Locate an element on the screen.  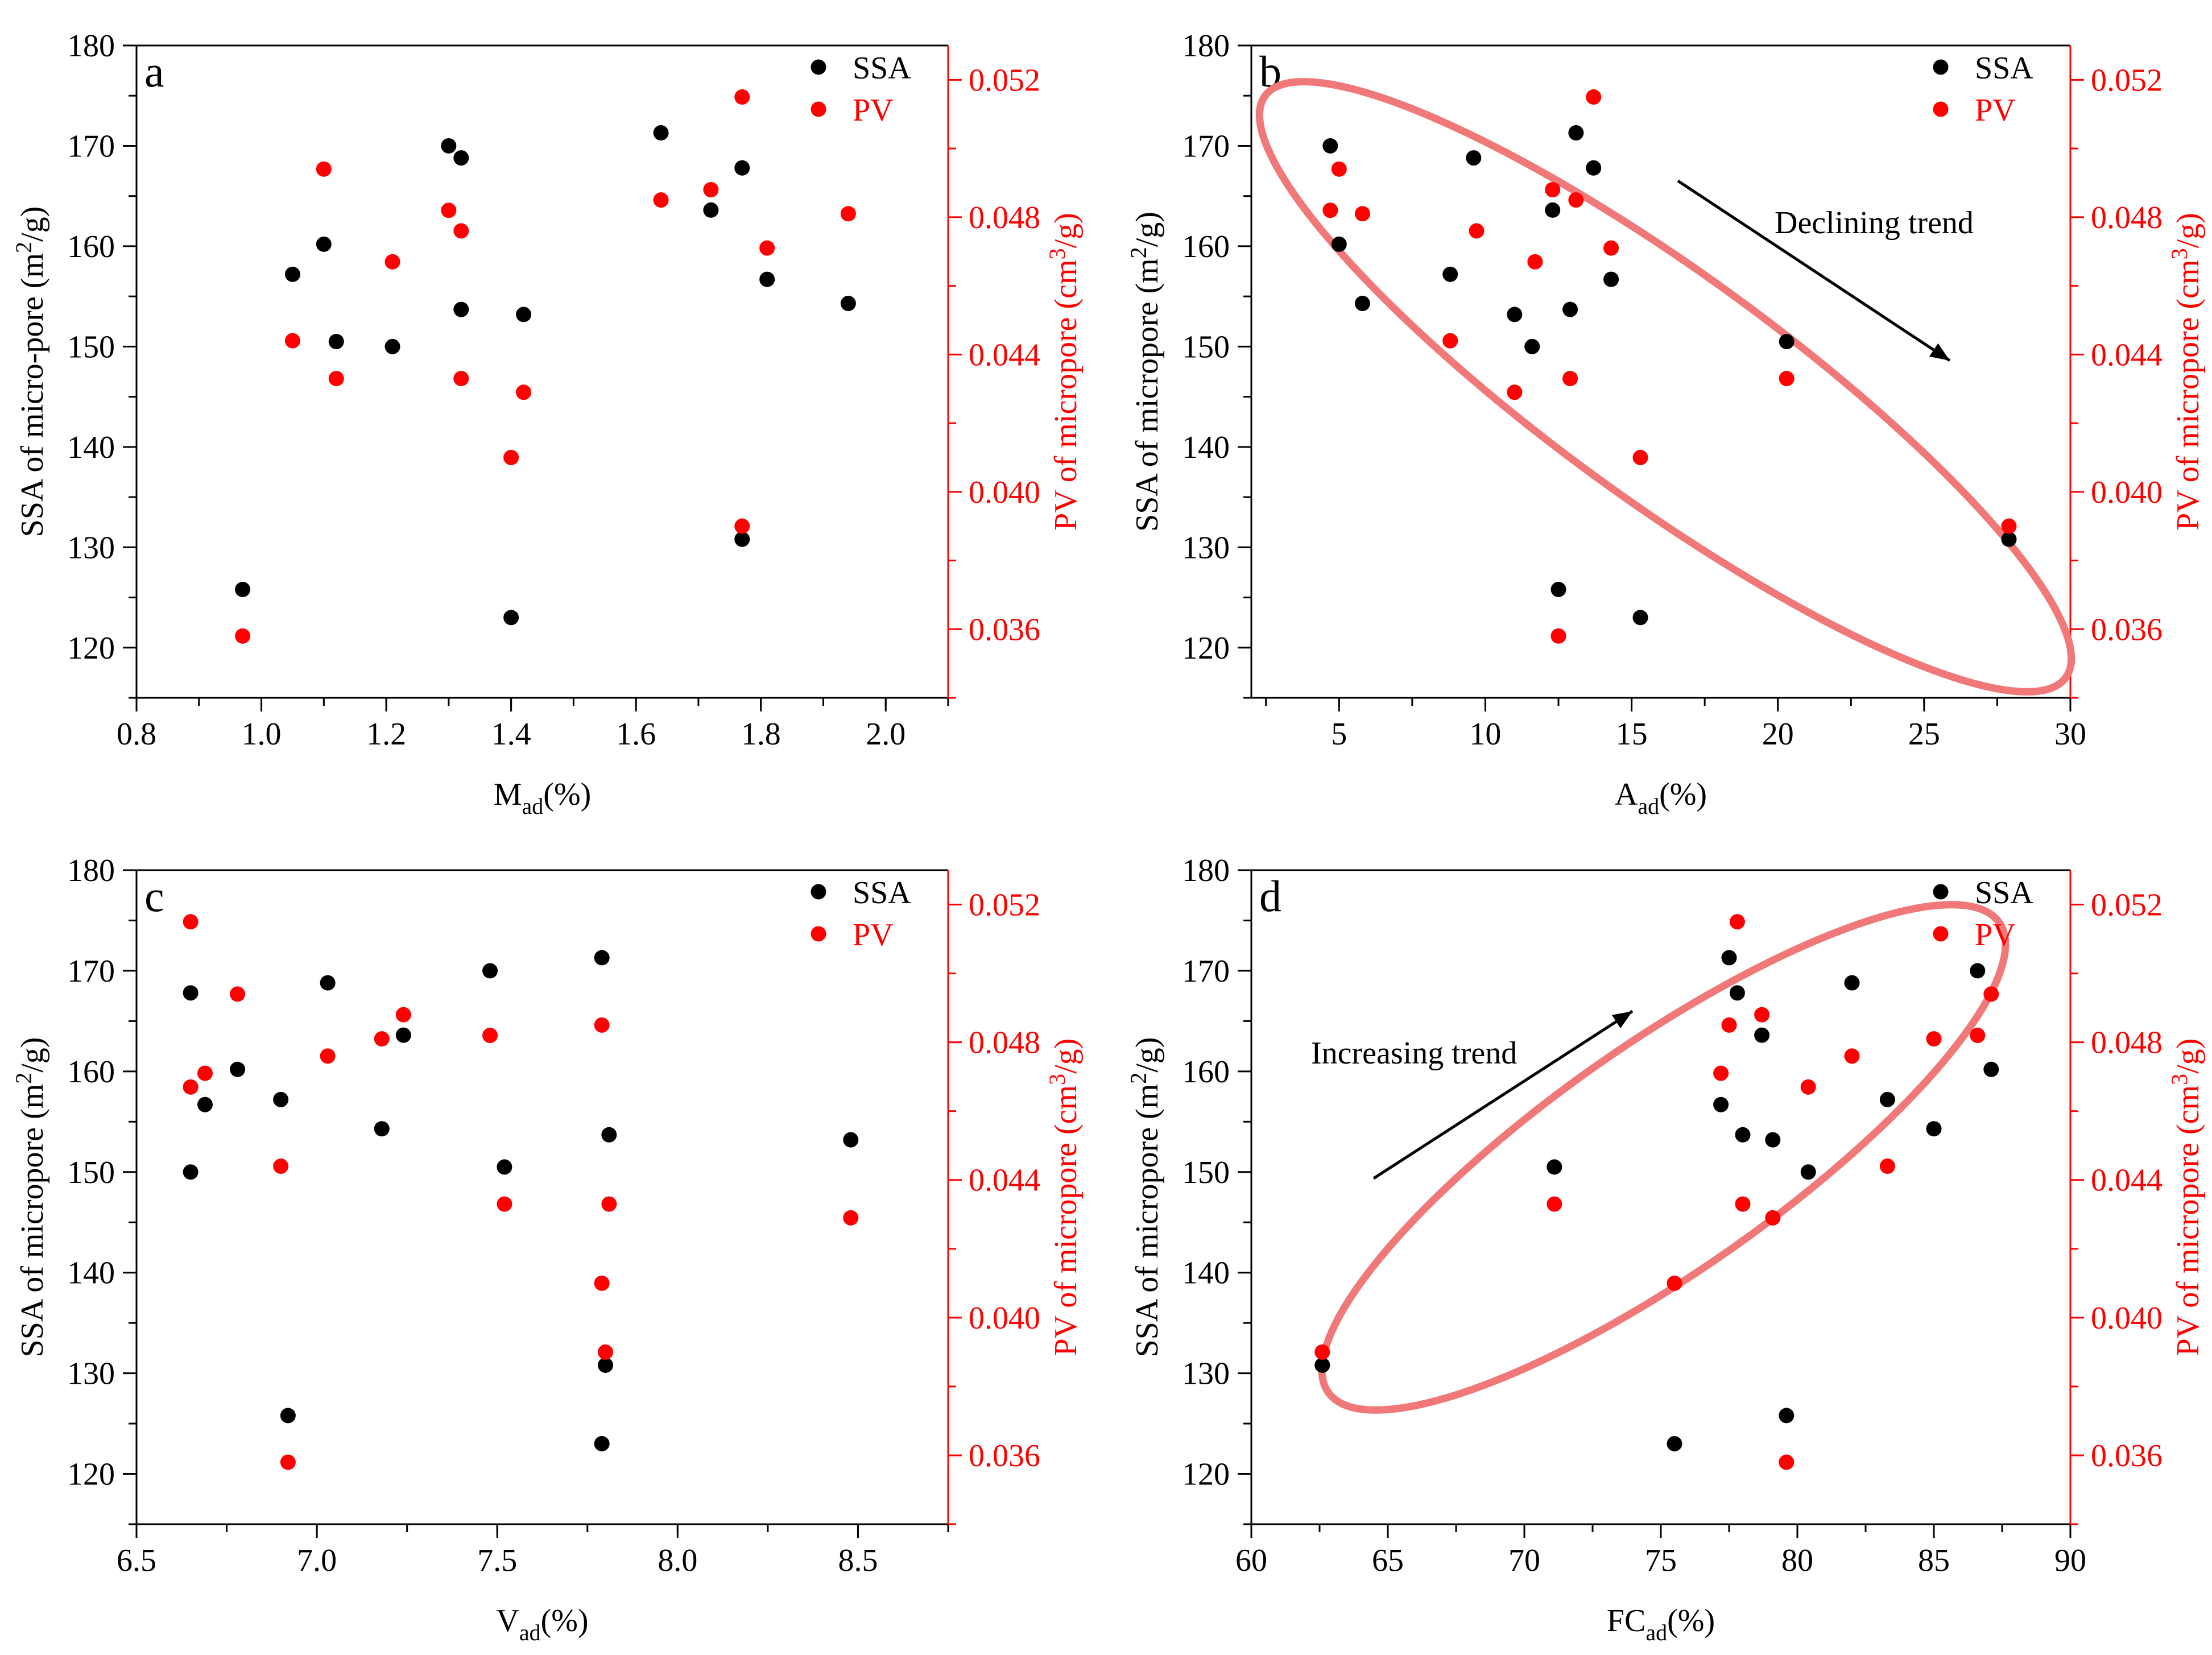
x-tick-label: 70 is located at coordinates (1524, 1560).